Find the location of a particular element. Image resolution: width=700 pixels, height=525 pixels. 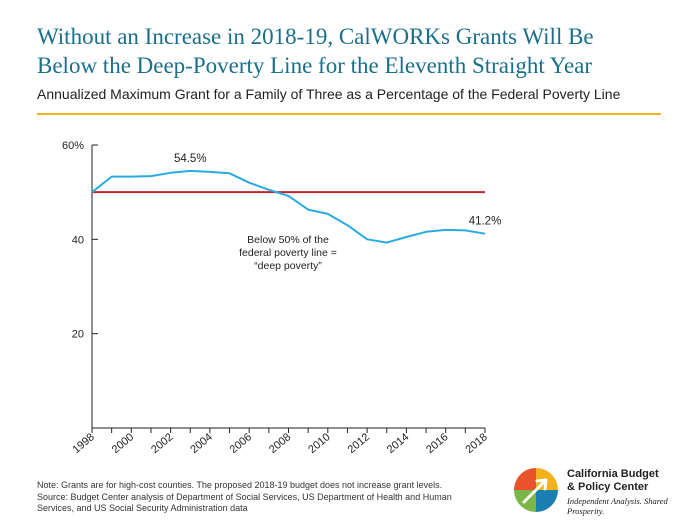

y-tick-label: 40 is located at coordinates (78, 240).